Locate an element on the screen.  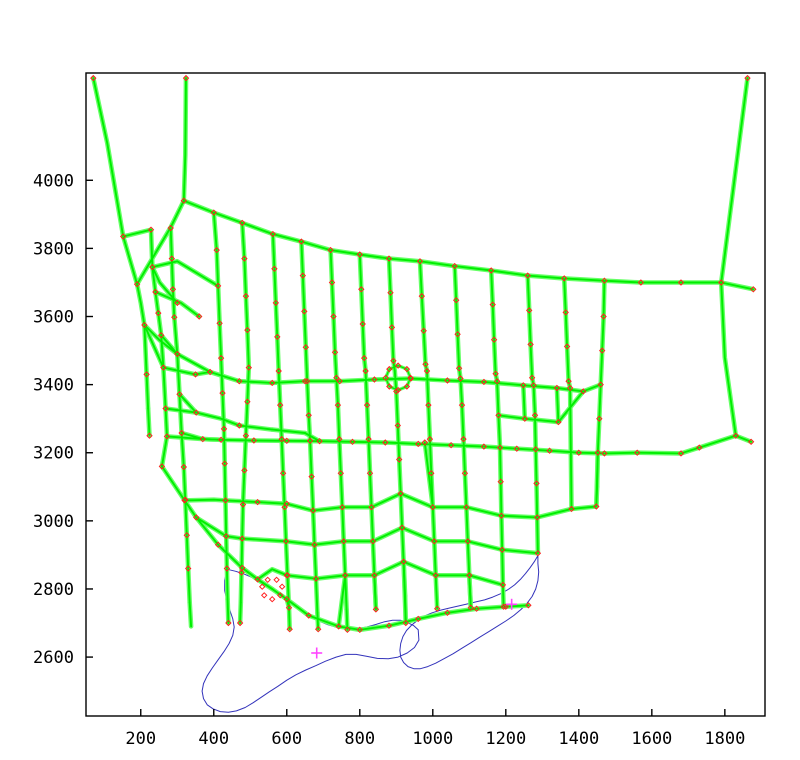
x-axis-tick-label: 1000 is located at coordinates (432, 739).